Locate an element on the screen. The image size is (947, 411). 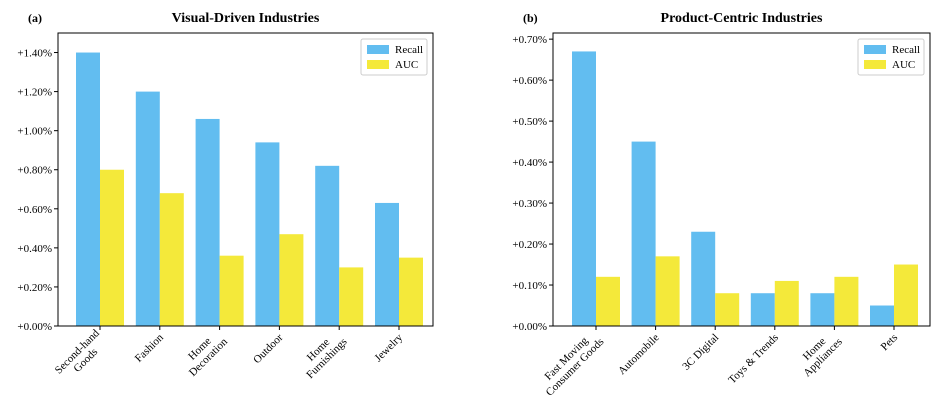
x-tick-label-line: Jewelry is located at coordinates (388, 347).